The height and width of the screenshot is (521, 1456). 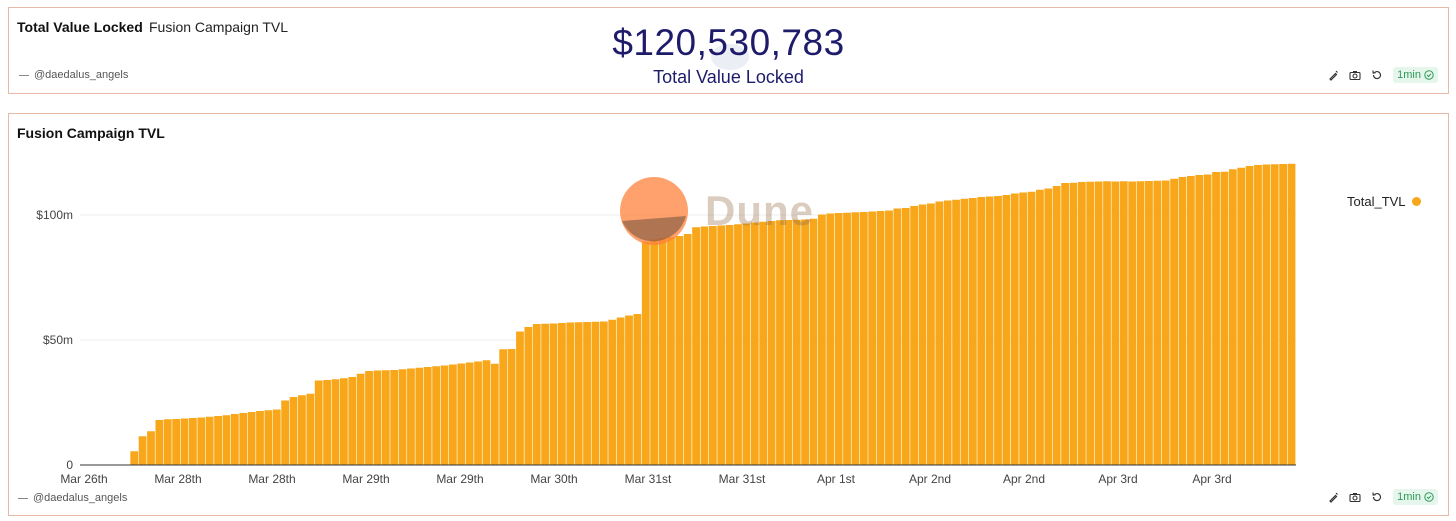 I want to click on refresh-interval-badge: 1min, so click(x=1415, y=497).